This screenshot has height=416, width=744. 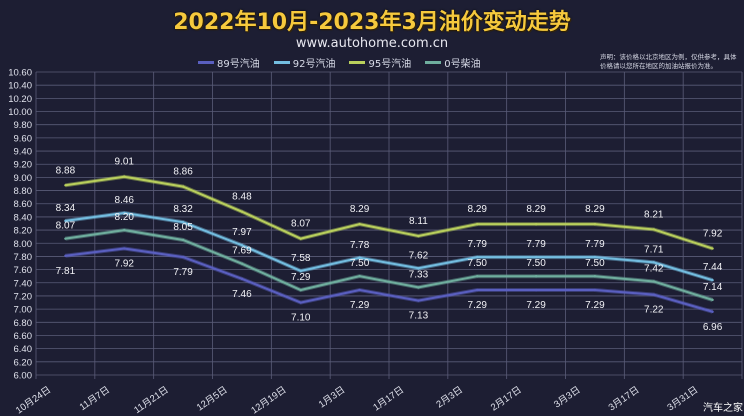 What do you see at coordinates (388, 398) in the screenshot?
I see `x-tick-label: 1月17日` at bounding box center [388, 398].